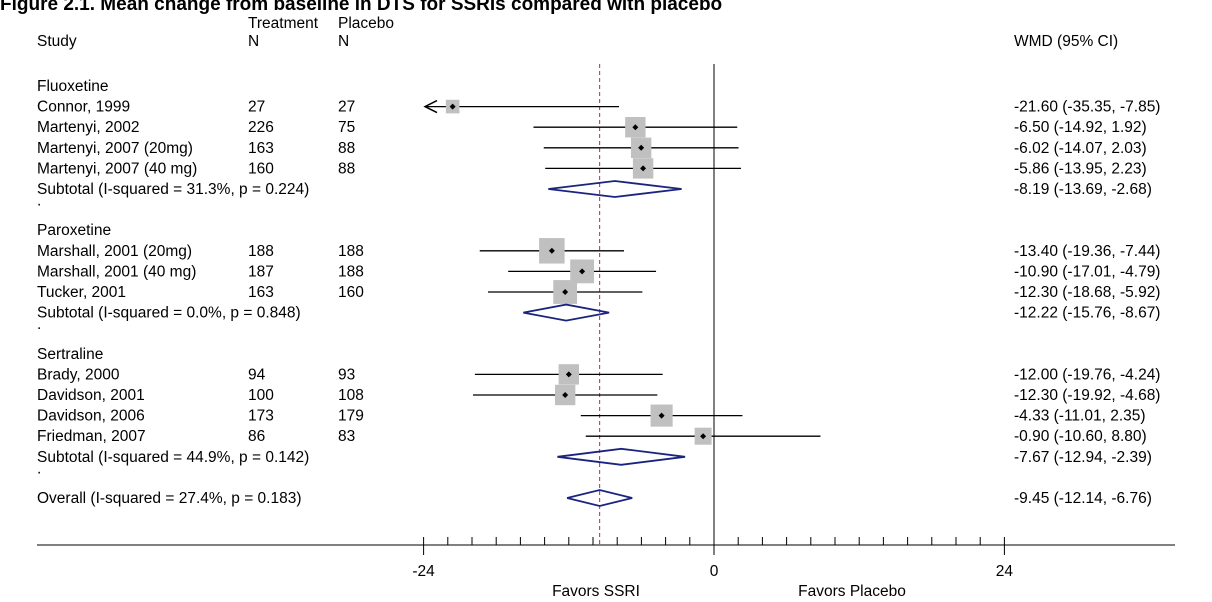 The height and width of the screenshot is (602, 1212). I want to click on study-name: Marshall, 2001 (20mg), so click(114, 251).